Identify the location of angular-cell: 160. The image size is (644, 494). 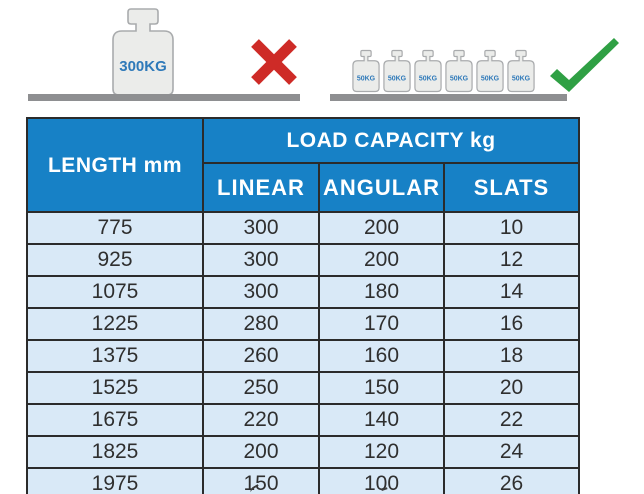
(381, 356).